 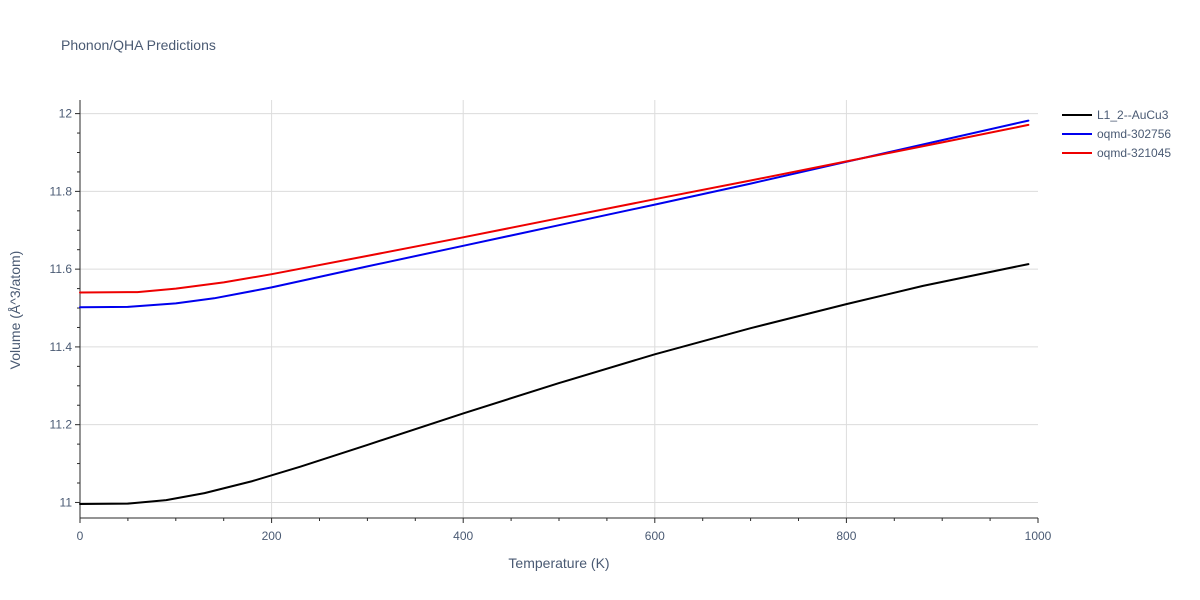 I want to click on legend-label: oqmd-302756, so click(x=1134, y=134).